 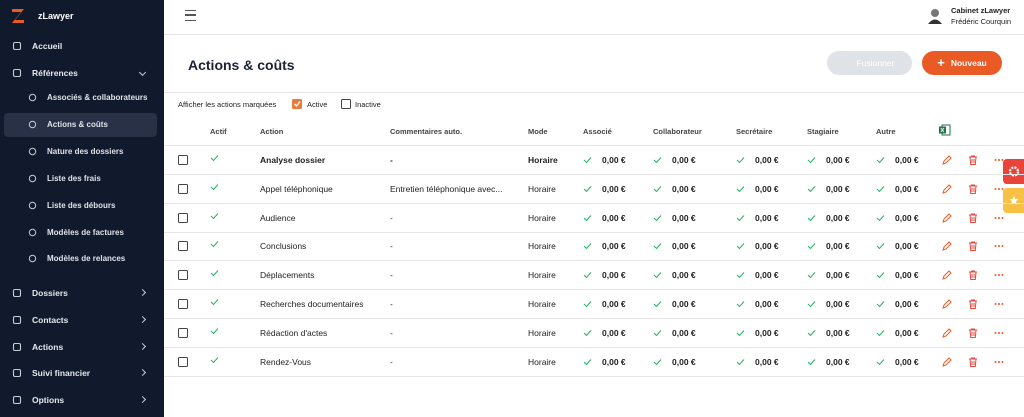 I want to click on action-name: Appel téléphonique, so click(x=296, y=188).